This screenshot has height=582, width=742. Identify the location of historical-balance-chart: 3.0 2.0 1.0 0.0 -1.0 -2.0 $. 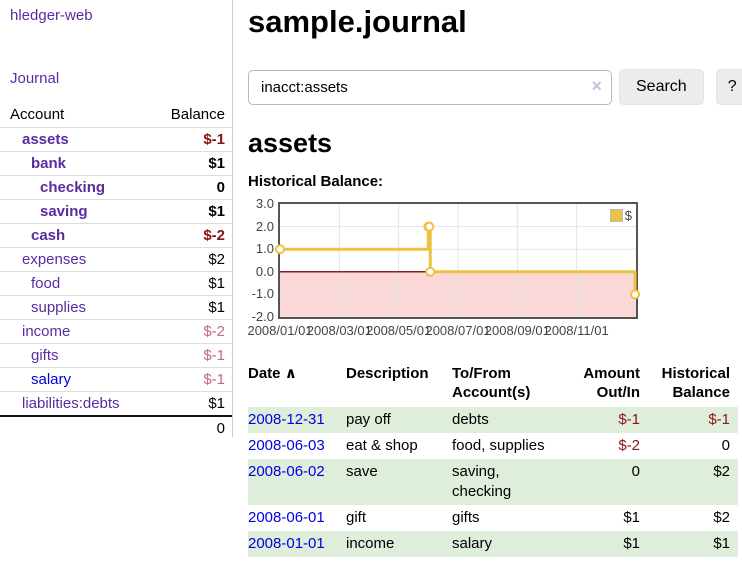
(495, 260).